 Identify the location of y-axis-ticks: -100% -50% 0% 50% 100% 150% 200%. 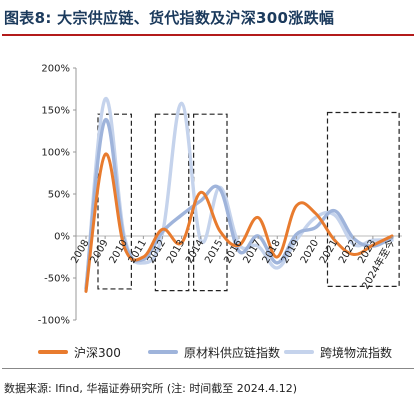
(57, 195).